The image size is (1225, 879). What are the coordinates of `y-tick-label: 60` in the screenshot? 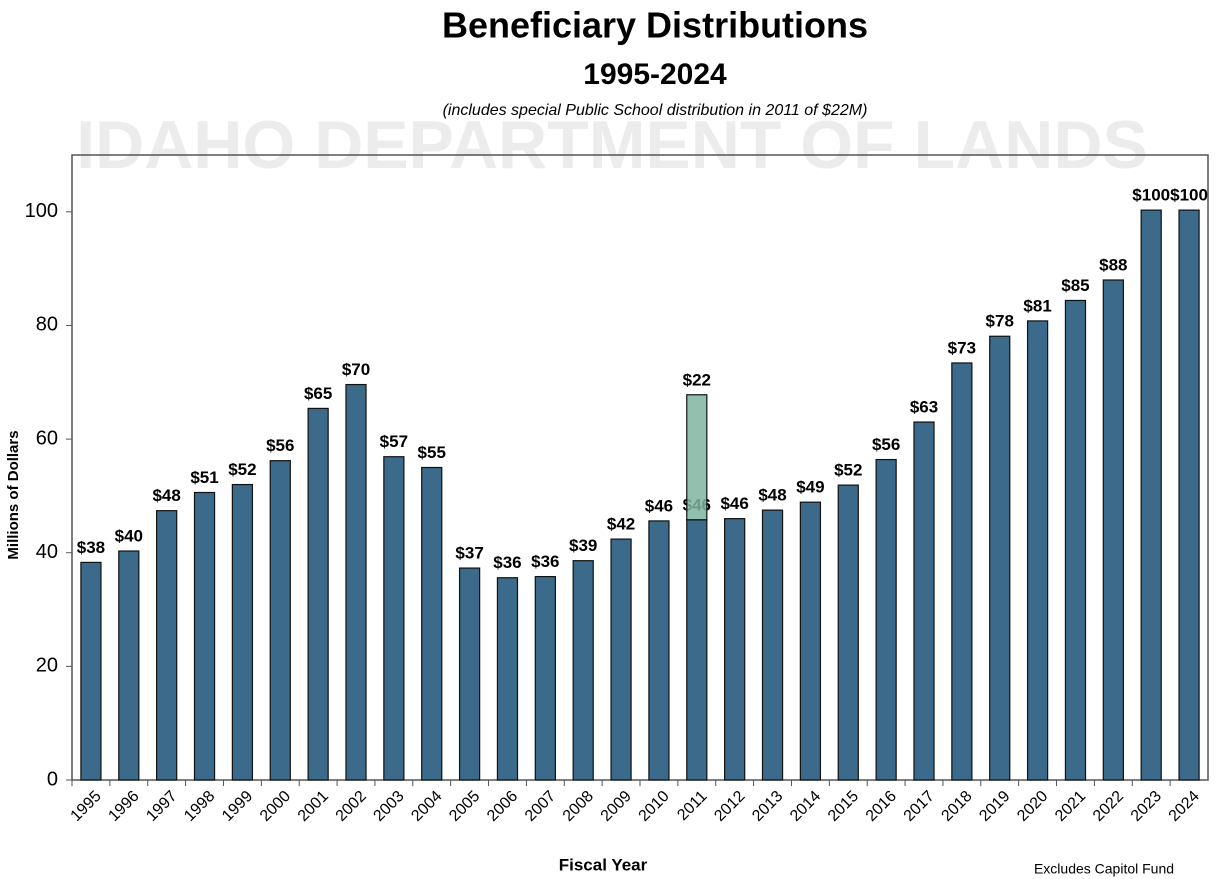 It's located at (47, 438).